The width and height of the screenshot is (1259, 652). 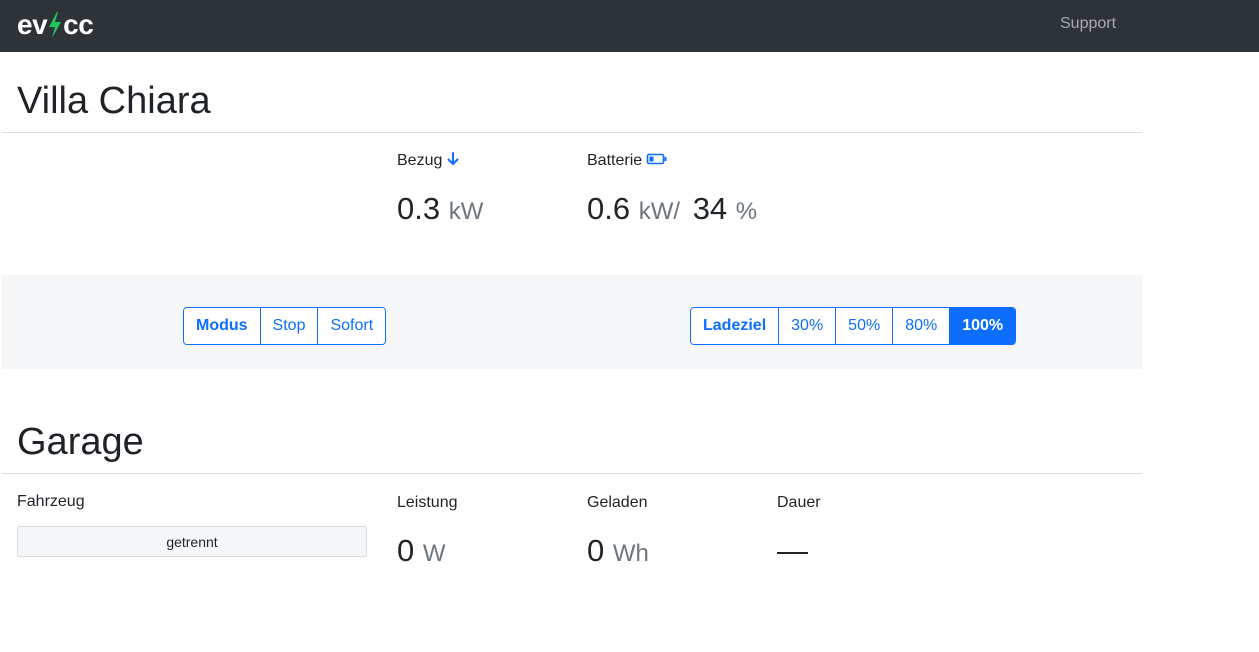 I want to click on brand-logo: ev cc, so click(x=55, y=25).